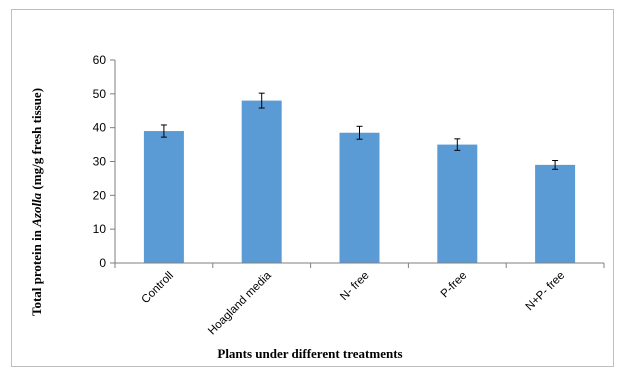  Describe the element at coordinates (158, 288) in the screenshot. I see `category-label: Controll` at that location.